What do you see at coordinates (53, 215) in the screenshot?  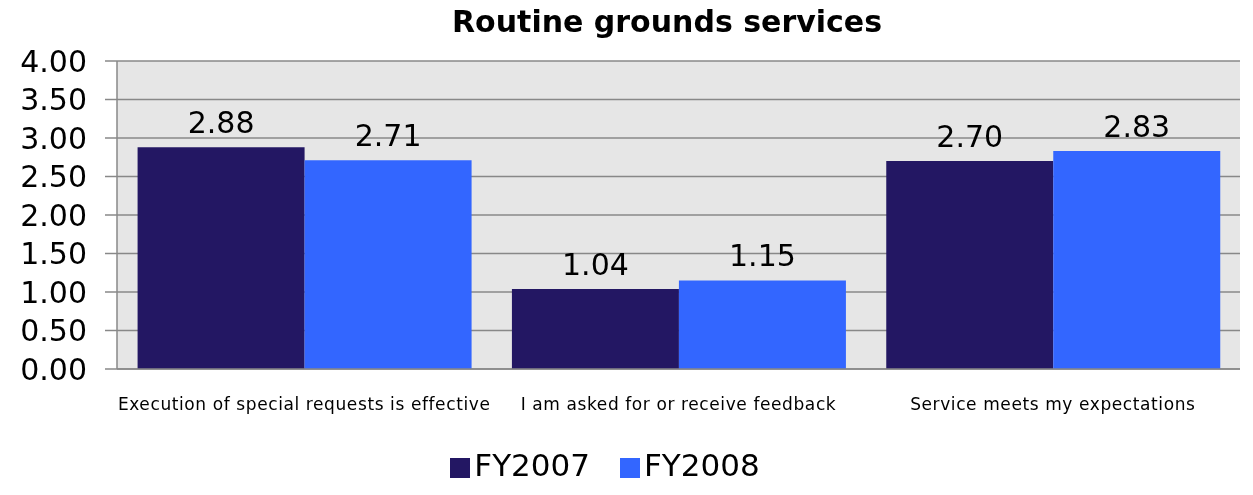 I see `y-tick-label: 2.00` at bounding box center [53, 215].